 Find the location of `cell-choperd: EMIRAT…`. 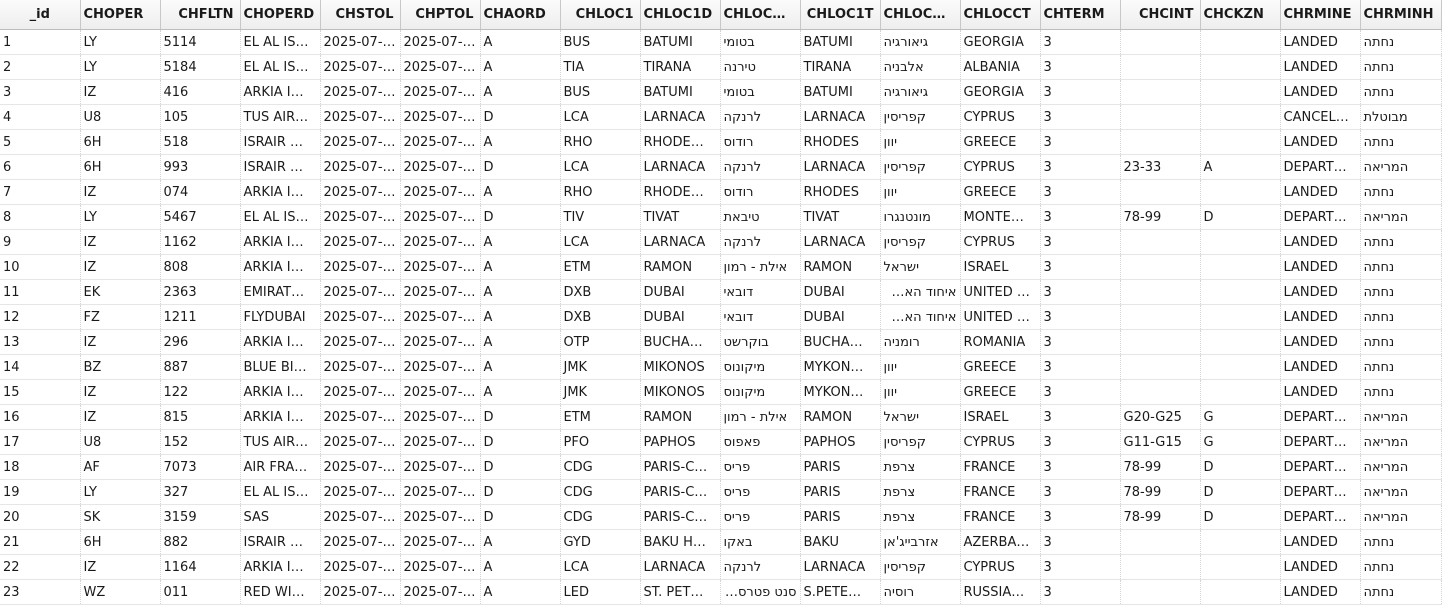

cell-choperd: EMIRAT… is located at coordinates (280, 292).